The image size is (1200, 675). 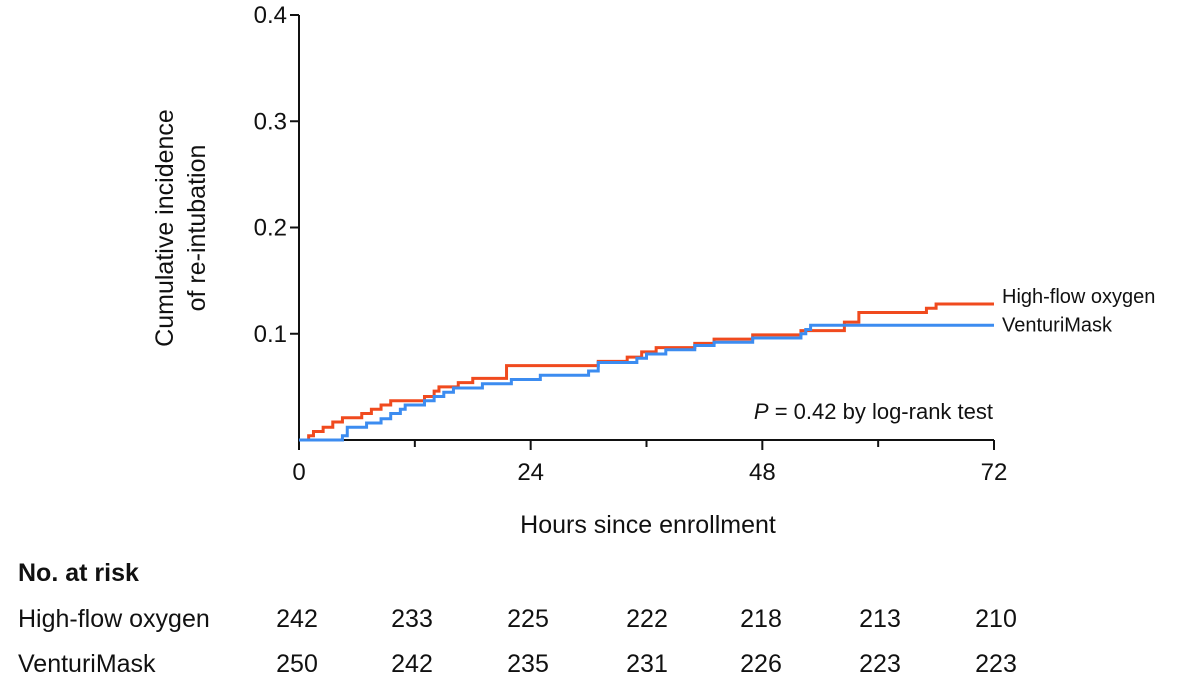 What do you see at coordinates (646, 382) in the screenshot?
I see `series-line-venturimask` at bounding box center [646, 382].